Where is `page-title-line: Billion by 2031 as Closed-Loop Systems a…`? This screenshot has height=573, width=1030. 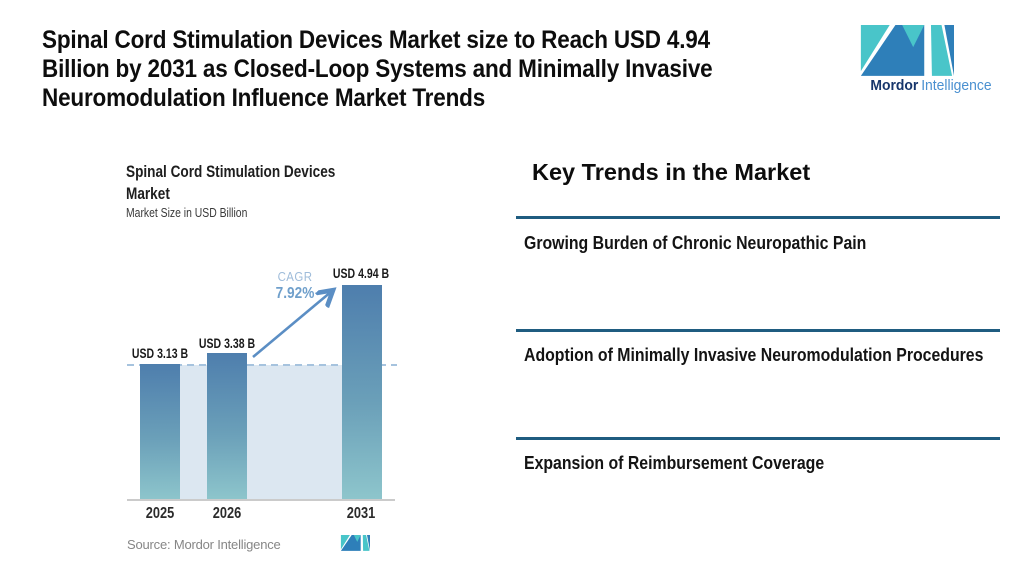 page-title-line: Billion by 2031 as Closed-Loop Systems a… is located at coordinates (377, 69).